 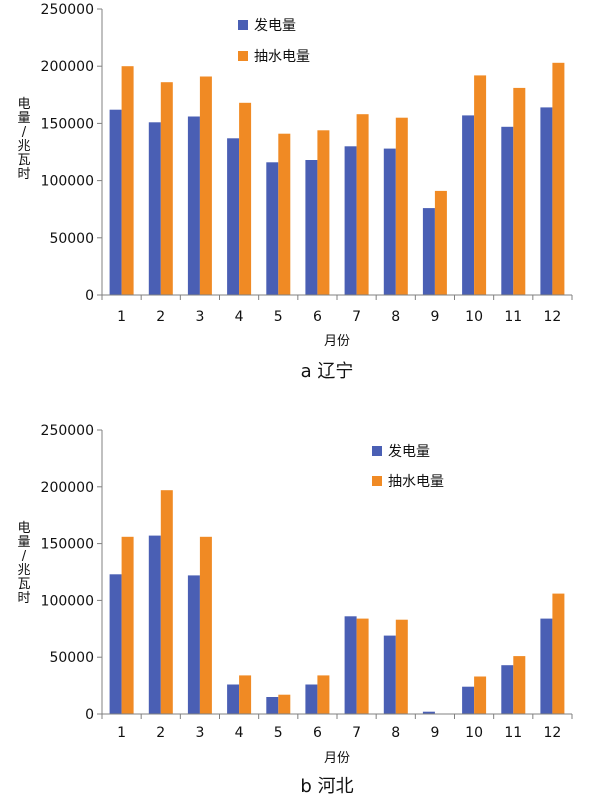 What do you see at coordinates (326, 786) in the screenshot?
I see `chart-caption: b 河北` at bounding box center [326, 786].